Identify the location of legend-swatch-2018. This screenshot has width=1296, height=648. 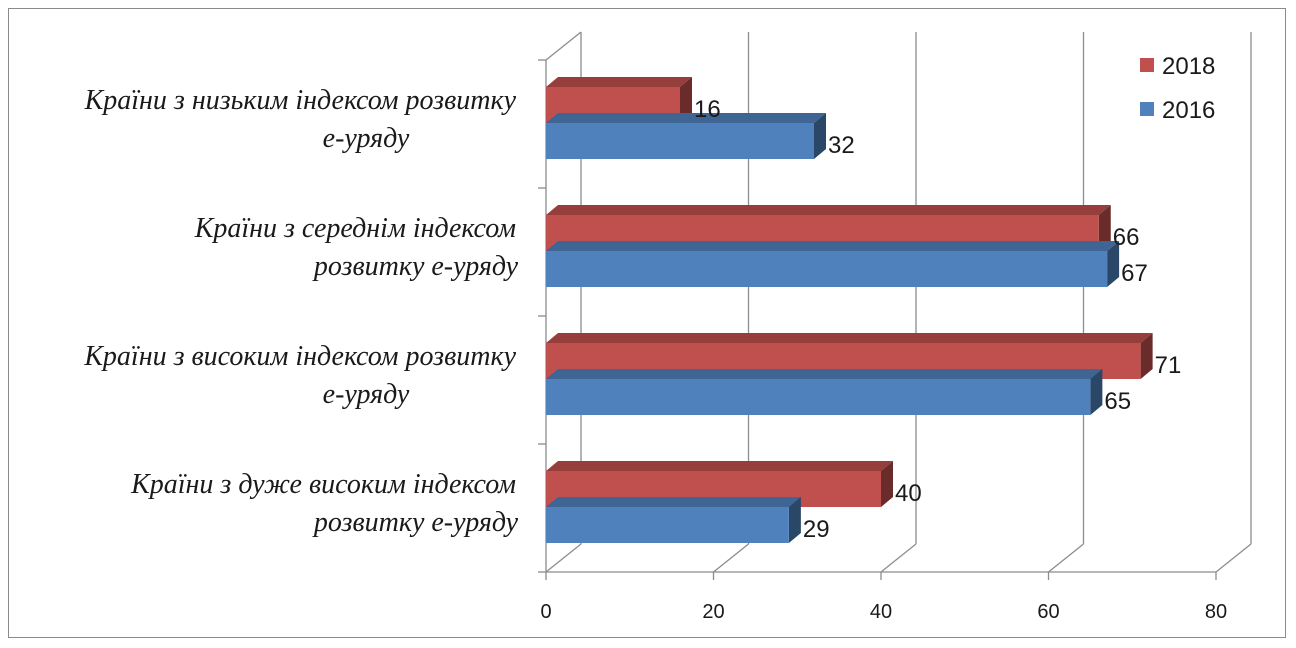
(1147, 65).